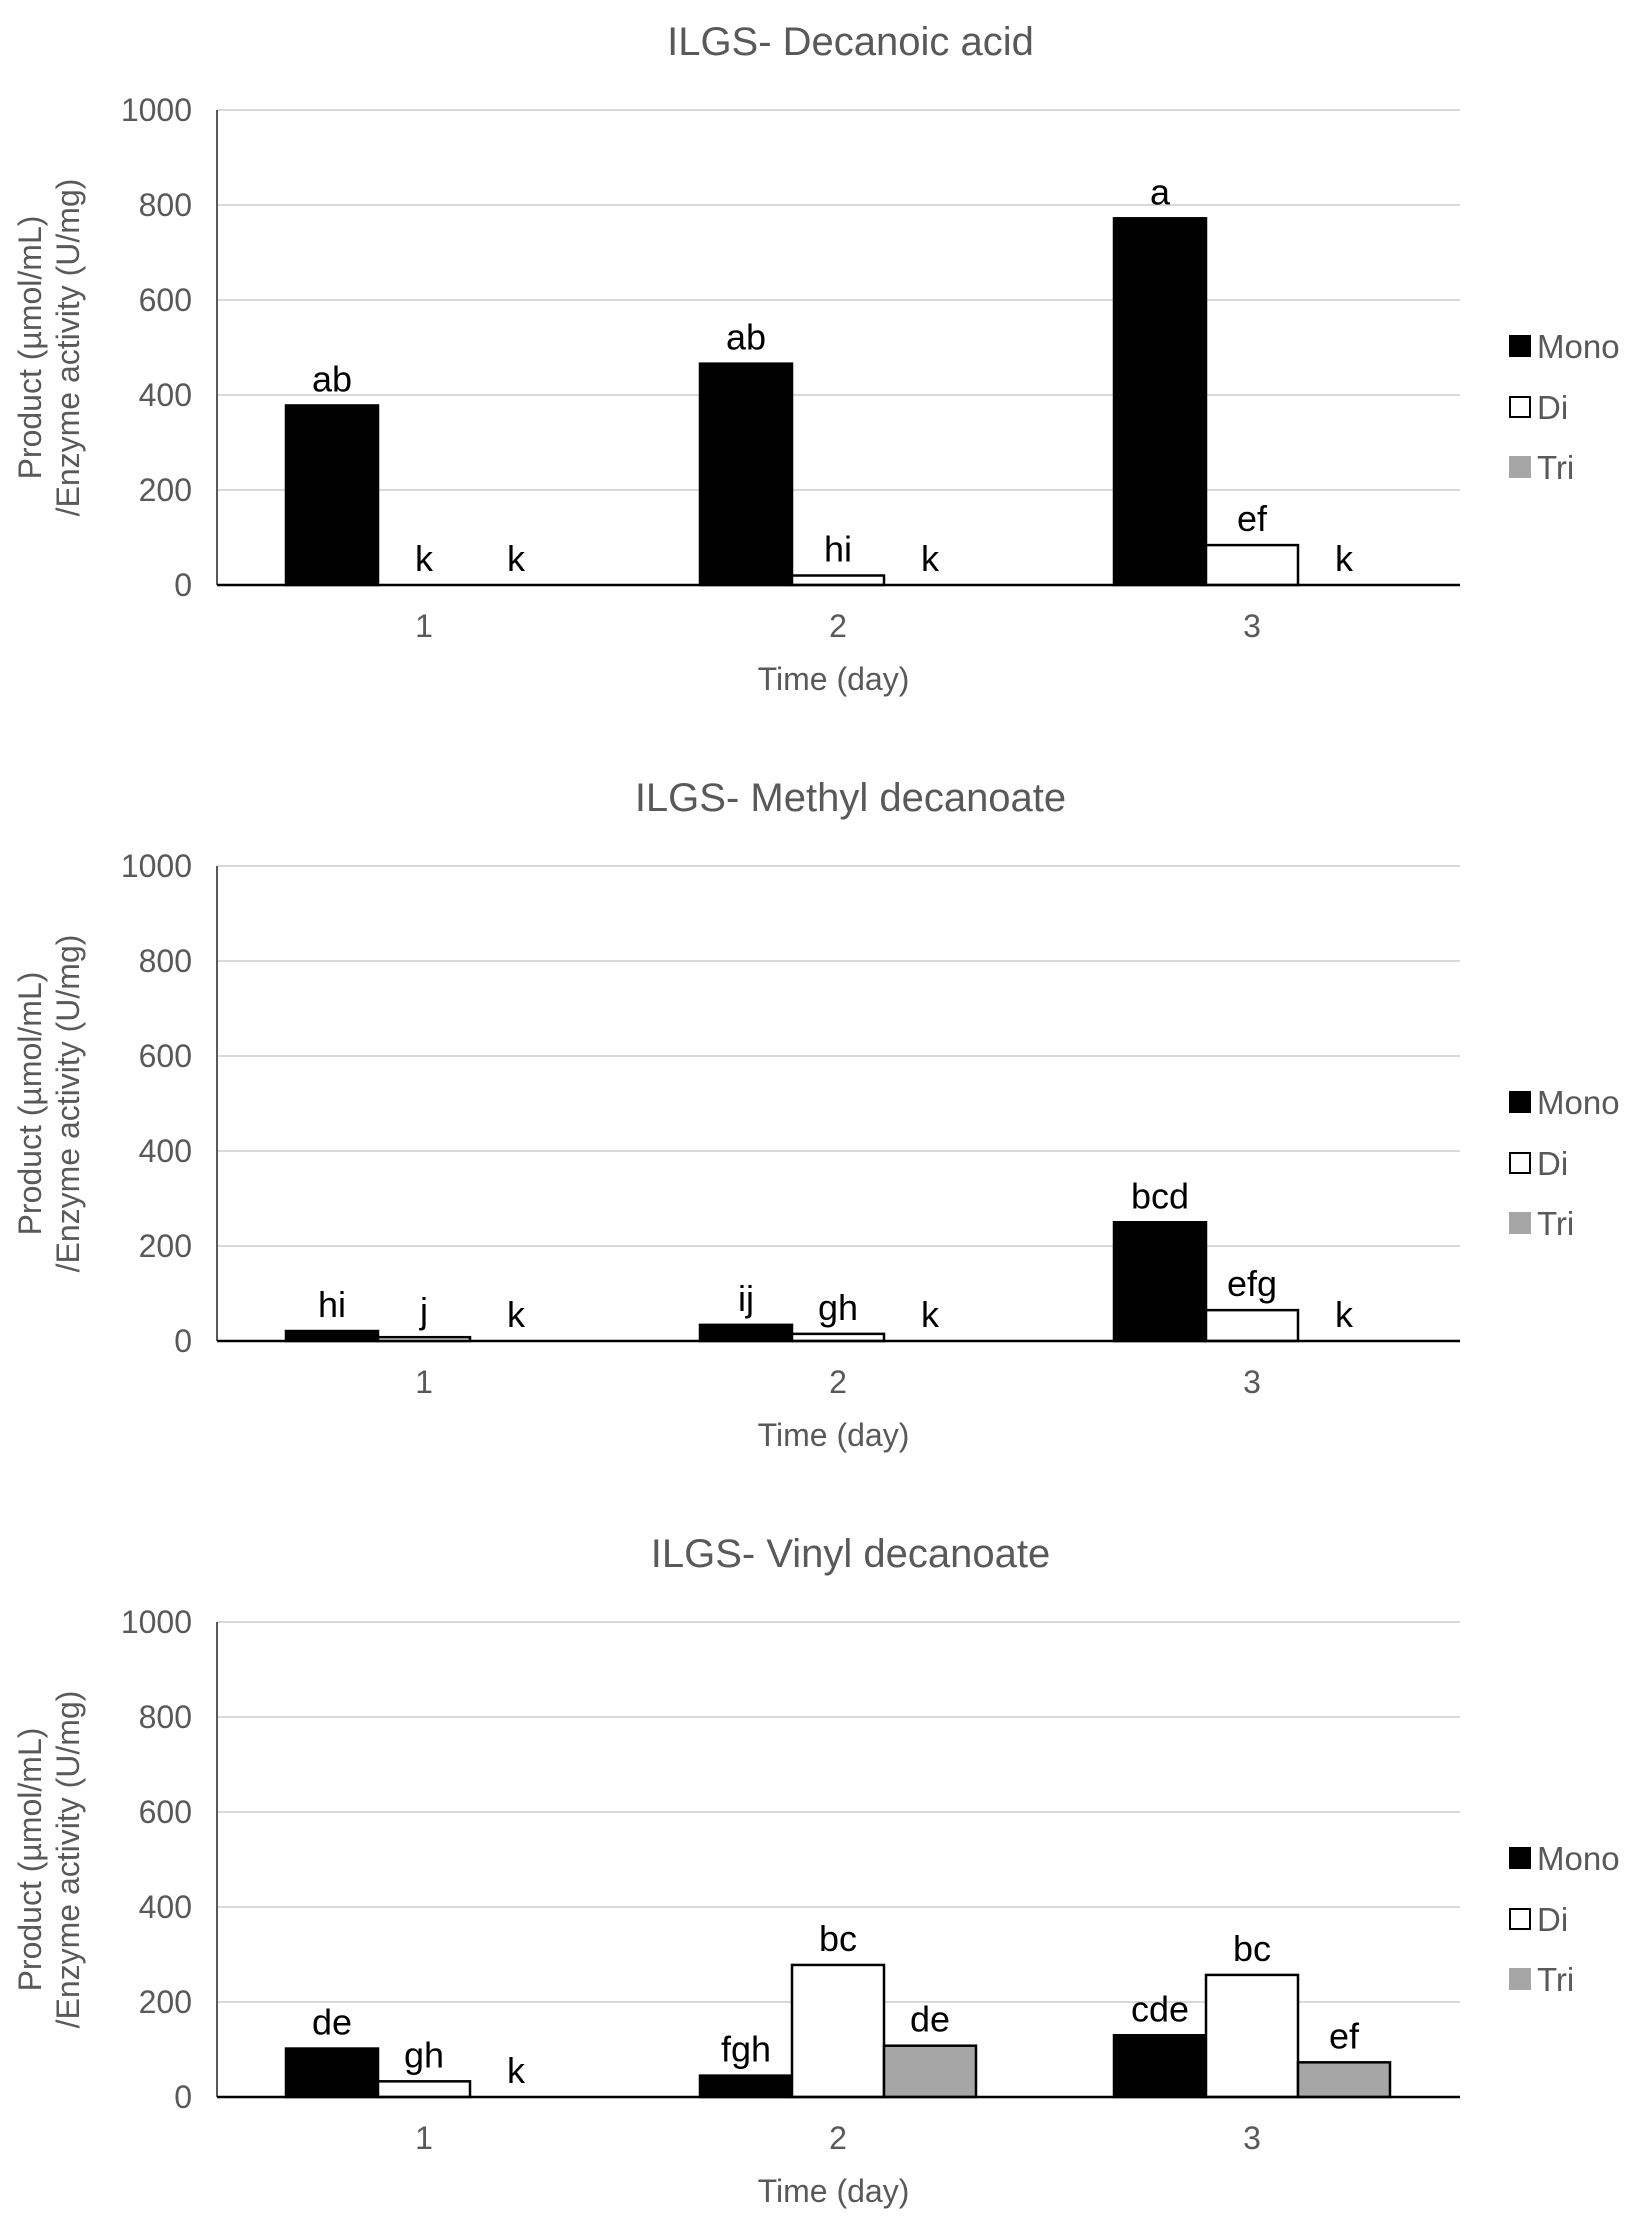  Describe the element at coordinates (1160, 1195) in the screenshot. I see `data-label: bcd` at that location.